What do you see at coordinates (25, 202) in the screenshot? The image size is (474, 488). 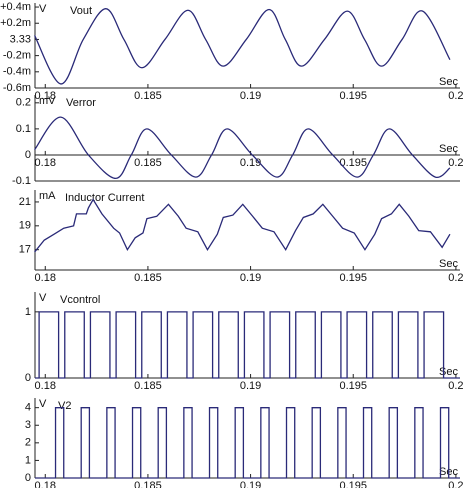 I see `y-tick-label: 21` at bounding box center [25, 202].